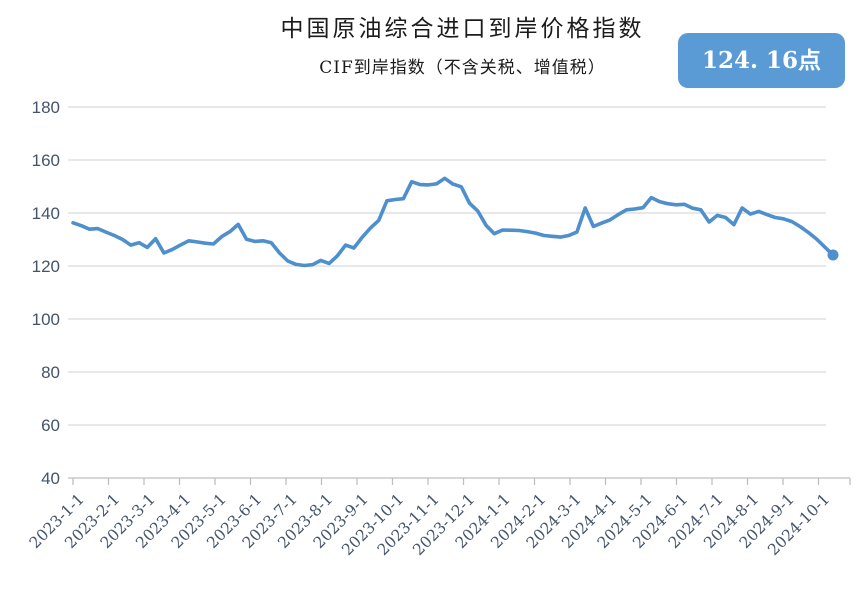  Describe the element at coordinates (761, 60) in the screenshot. I see `latest-value-badge: 124. 16点` at that location.